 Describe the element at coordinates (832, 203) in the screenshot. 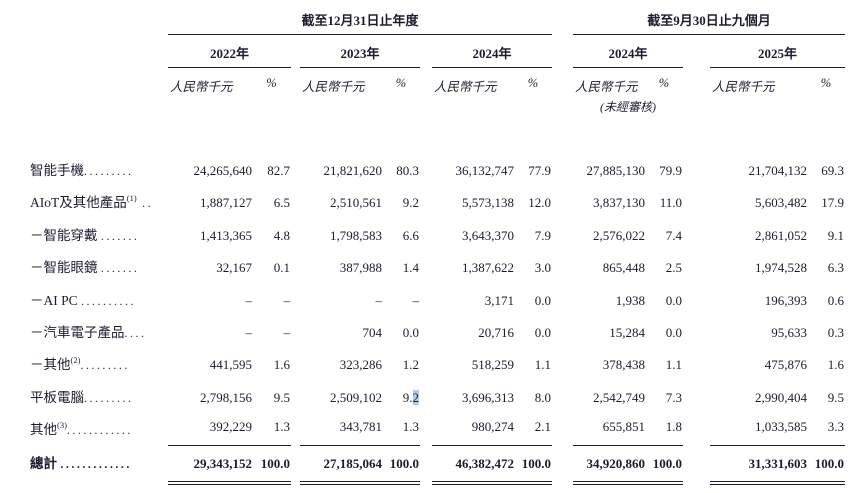

I see `percent-cell: 17.9` at that location.